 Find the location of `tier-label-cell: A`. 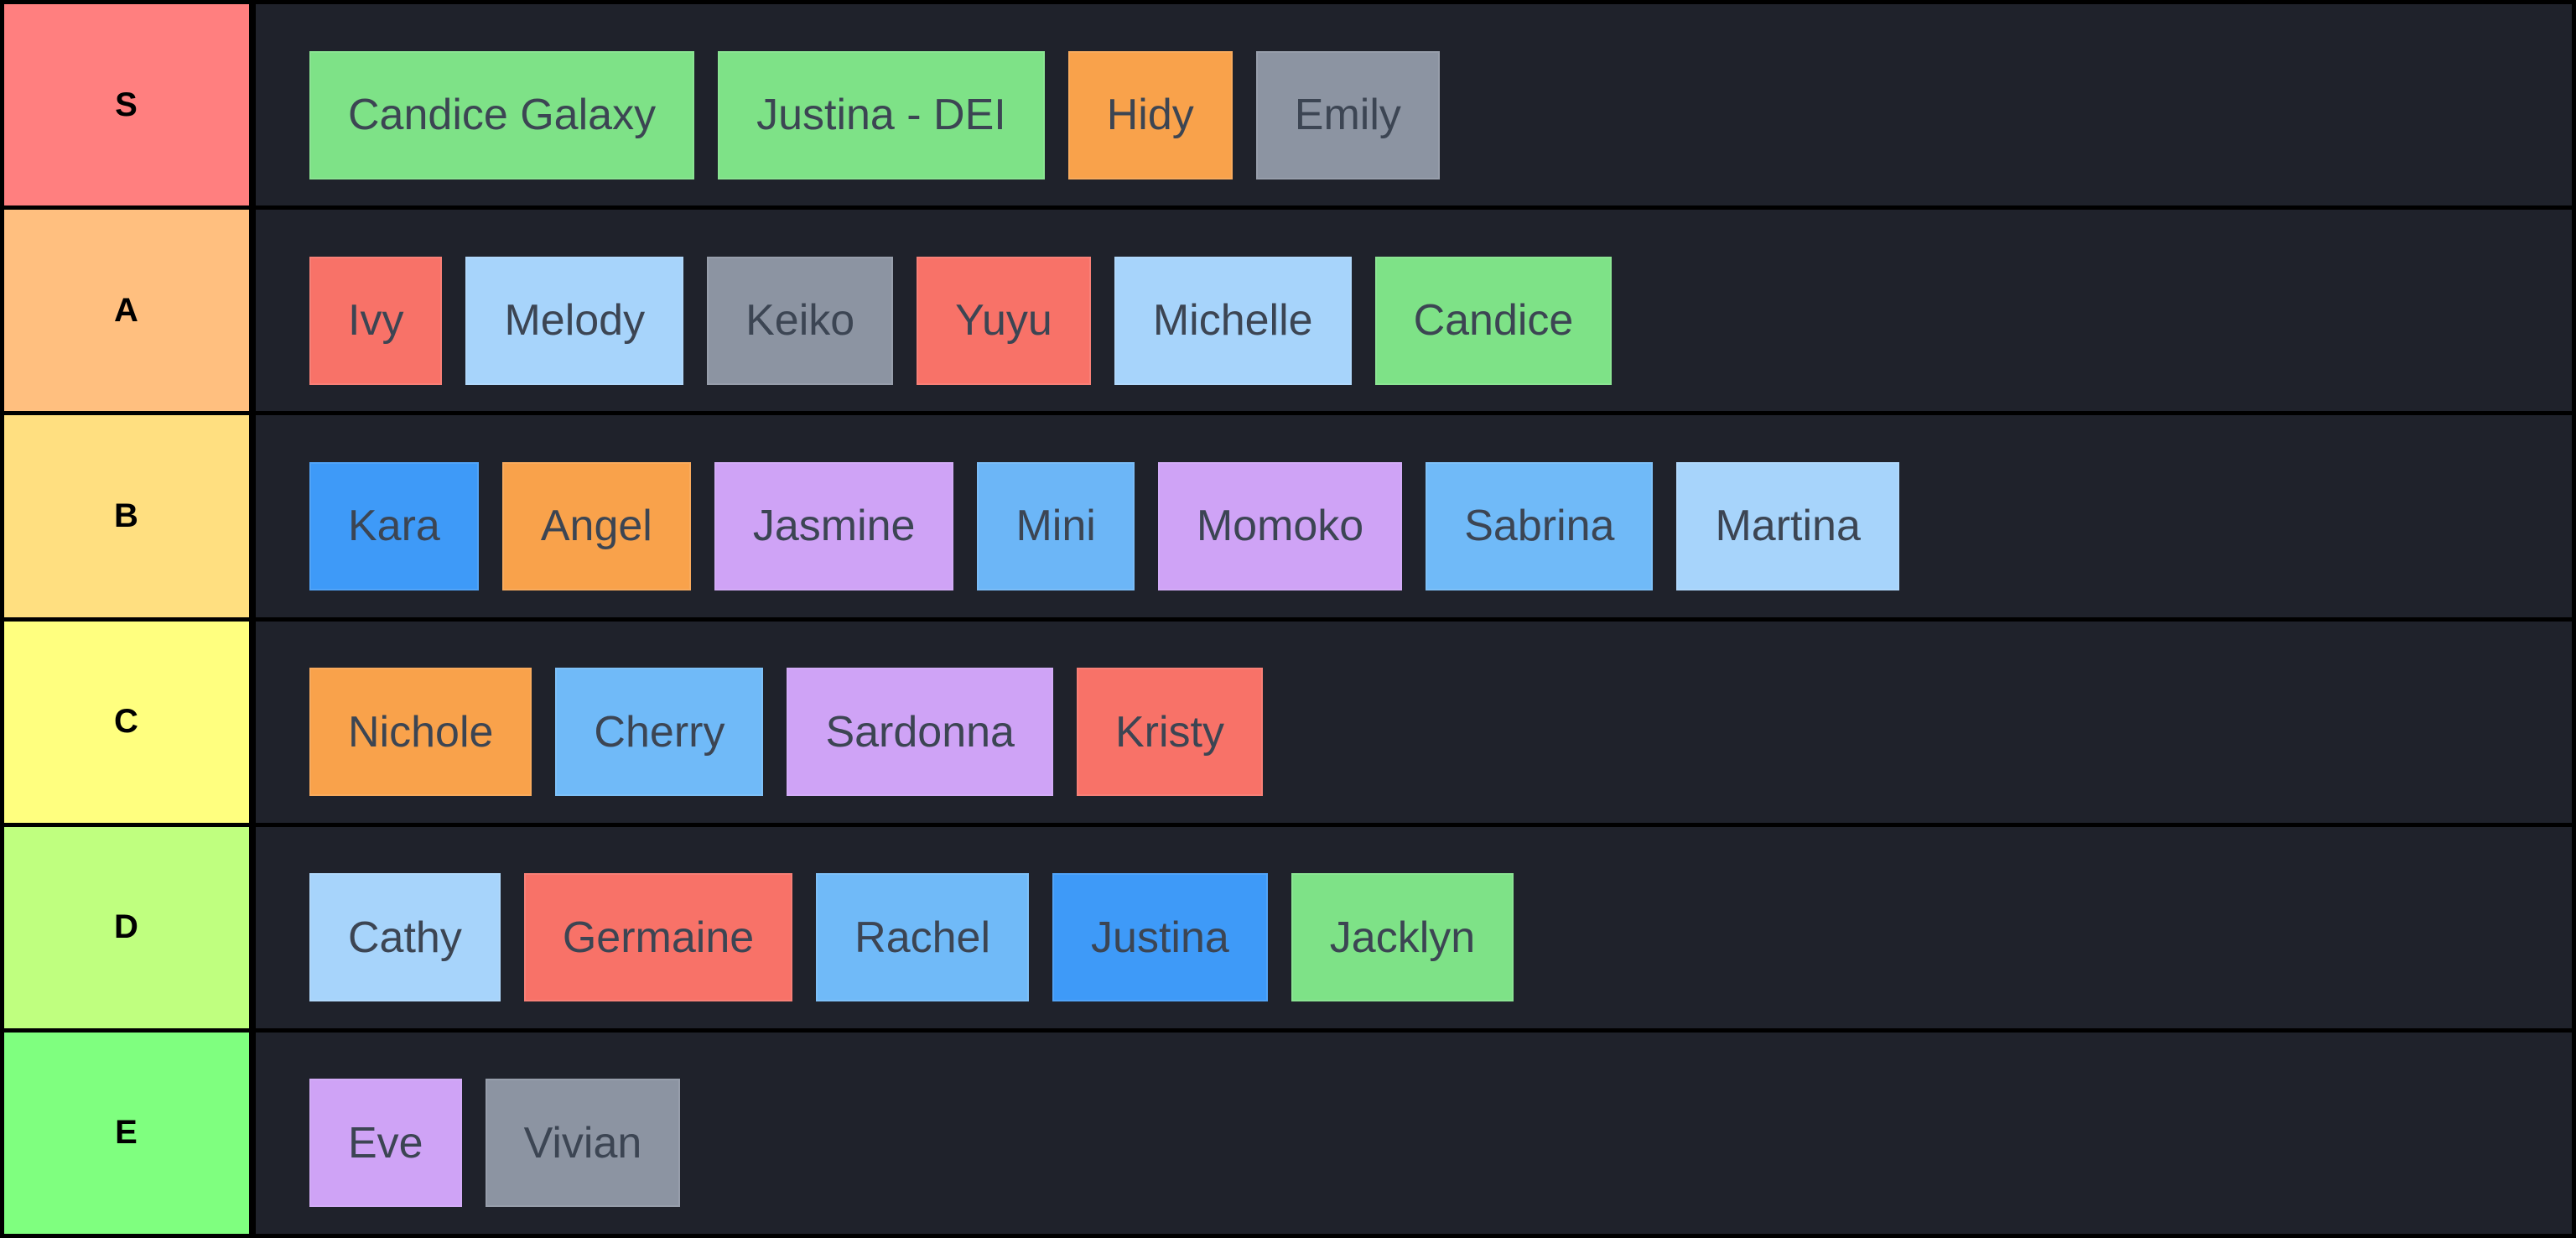

tier-label-cell: A is located at coordinates (130, 311).